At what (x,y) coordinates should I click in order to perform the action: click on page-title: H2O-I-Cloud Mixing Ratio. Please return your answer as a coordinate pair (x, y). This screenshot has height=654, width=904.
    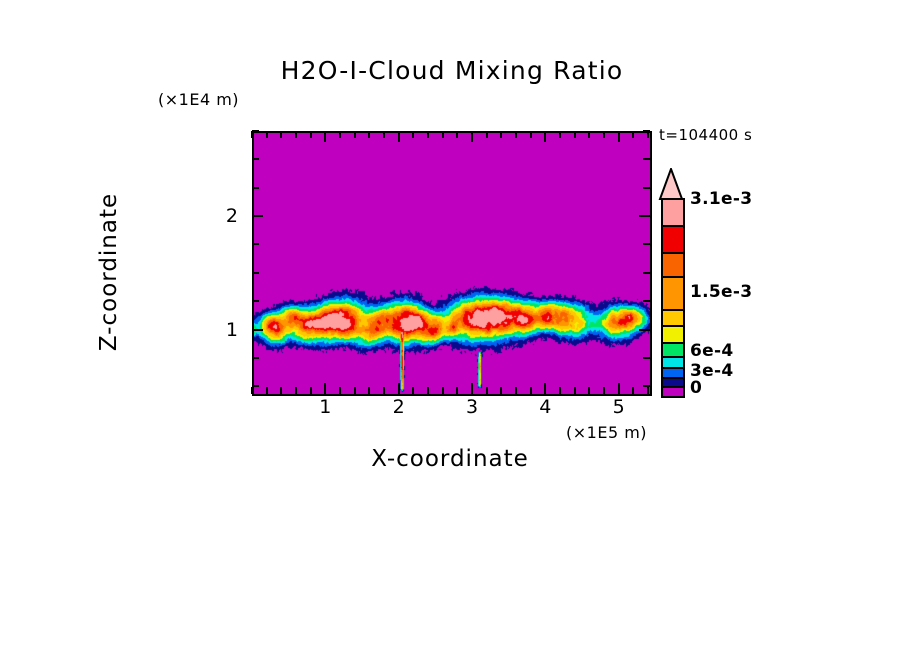
    Looking at the image, I should click on (452, 70).